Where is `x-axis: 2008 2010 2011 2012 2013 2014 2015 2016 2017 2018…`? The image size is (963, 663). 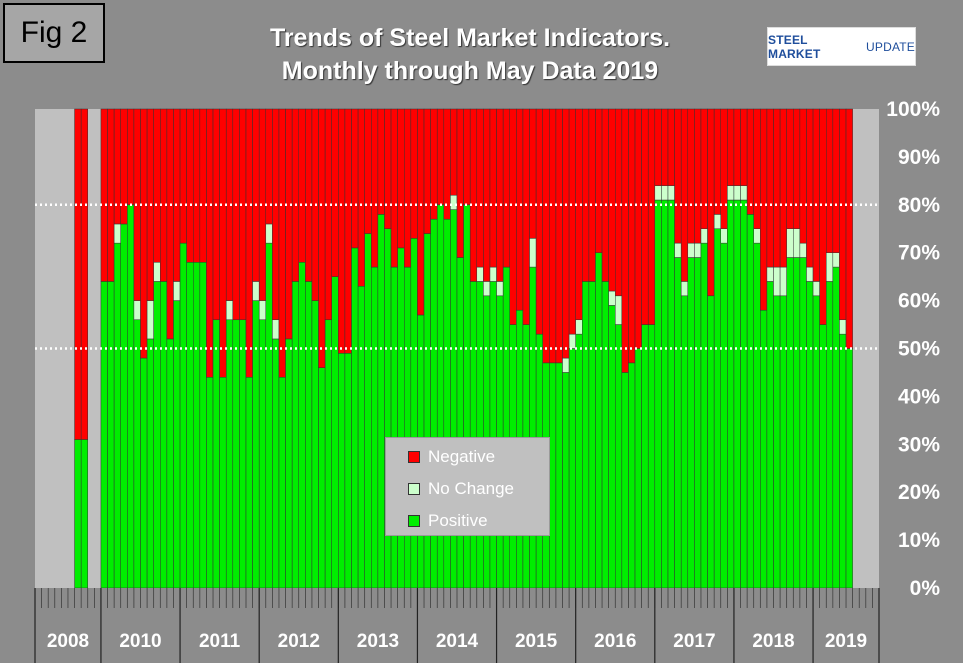 x-axis: 2008 2010 2011 2012 2013 2014 2015 2016 2017 2018… is located at coordinates (457, 625).